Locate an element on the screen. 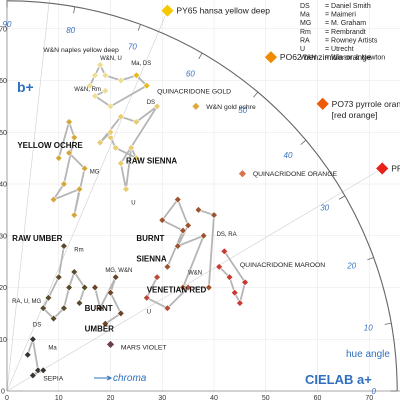 This screenshot has width=400, height=400. point-label: U is located at coordinates (133, 204).